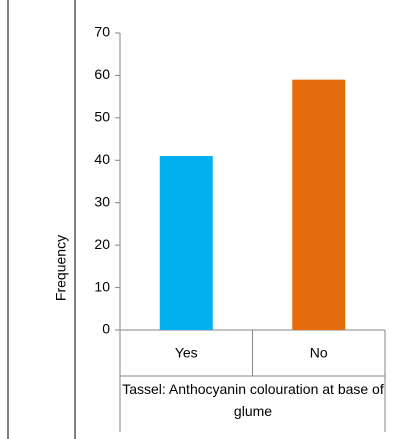 The width and height of the screenshot is (404, 439). I want to click on x-tick-label: No, so click(319, 353).